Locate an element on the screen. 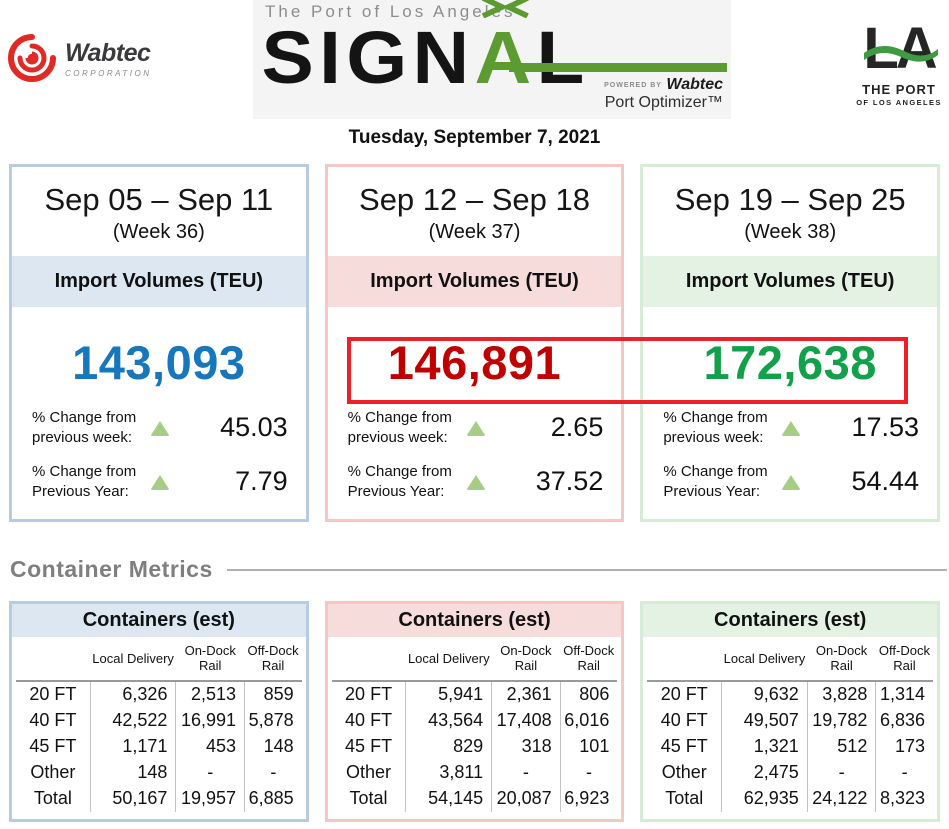 Image resolution: width=949 pixels, height=829 pixels. table-row: 40 FT 43,564 17,408 6,016 is located at coordinates (475, 720).